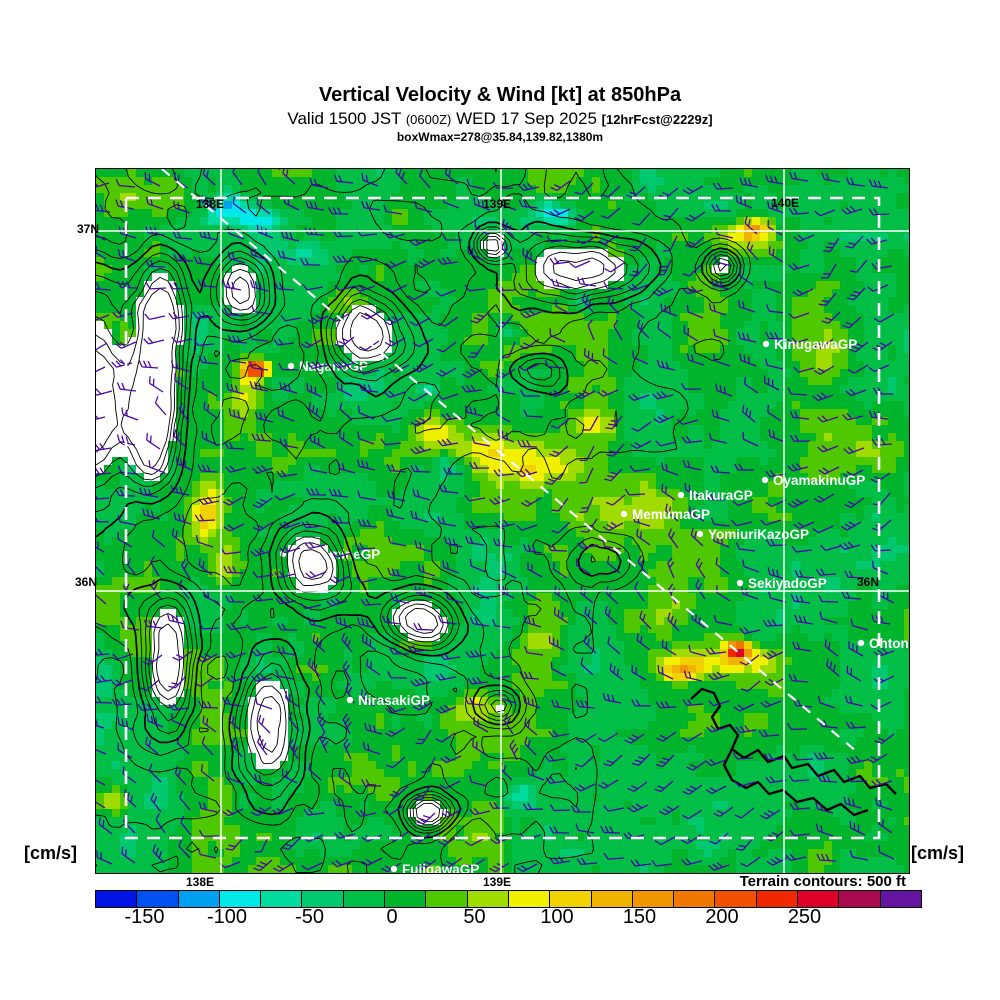 The image size is (1000, 1000). What do you see at coordinates (671, 514) in the screenshot?
I see `station-label: MemumaGP` at bounding box center [671, 514].